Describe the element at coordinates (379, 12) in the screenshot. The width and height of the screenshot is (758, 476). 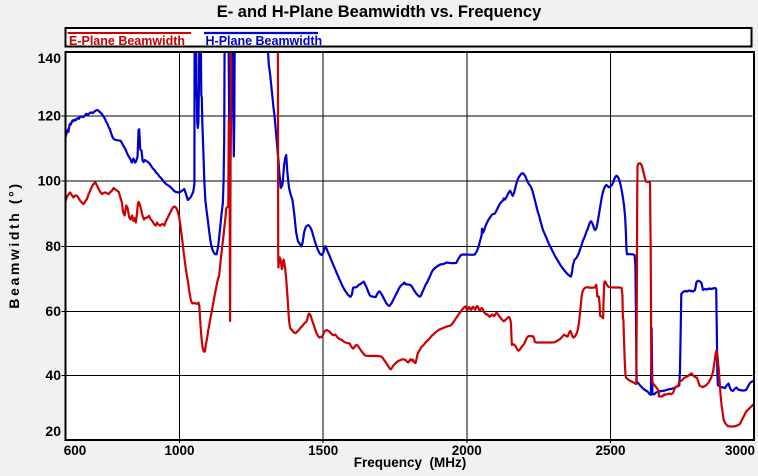
I see `svg-text:E- and H-Plane Beamwidth vs. F: E- and H-Plane Beamwidth vs. Frequency` at that location.